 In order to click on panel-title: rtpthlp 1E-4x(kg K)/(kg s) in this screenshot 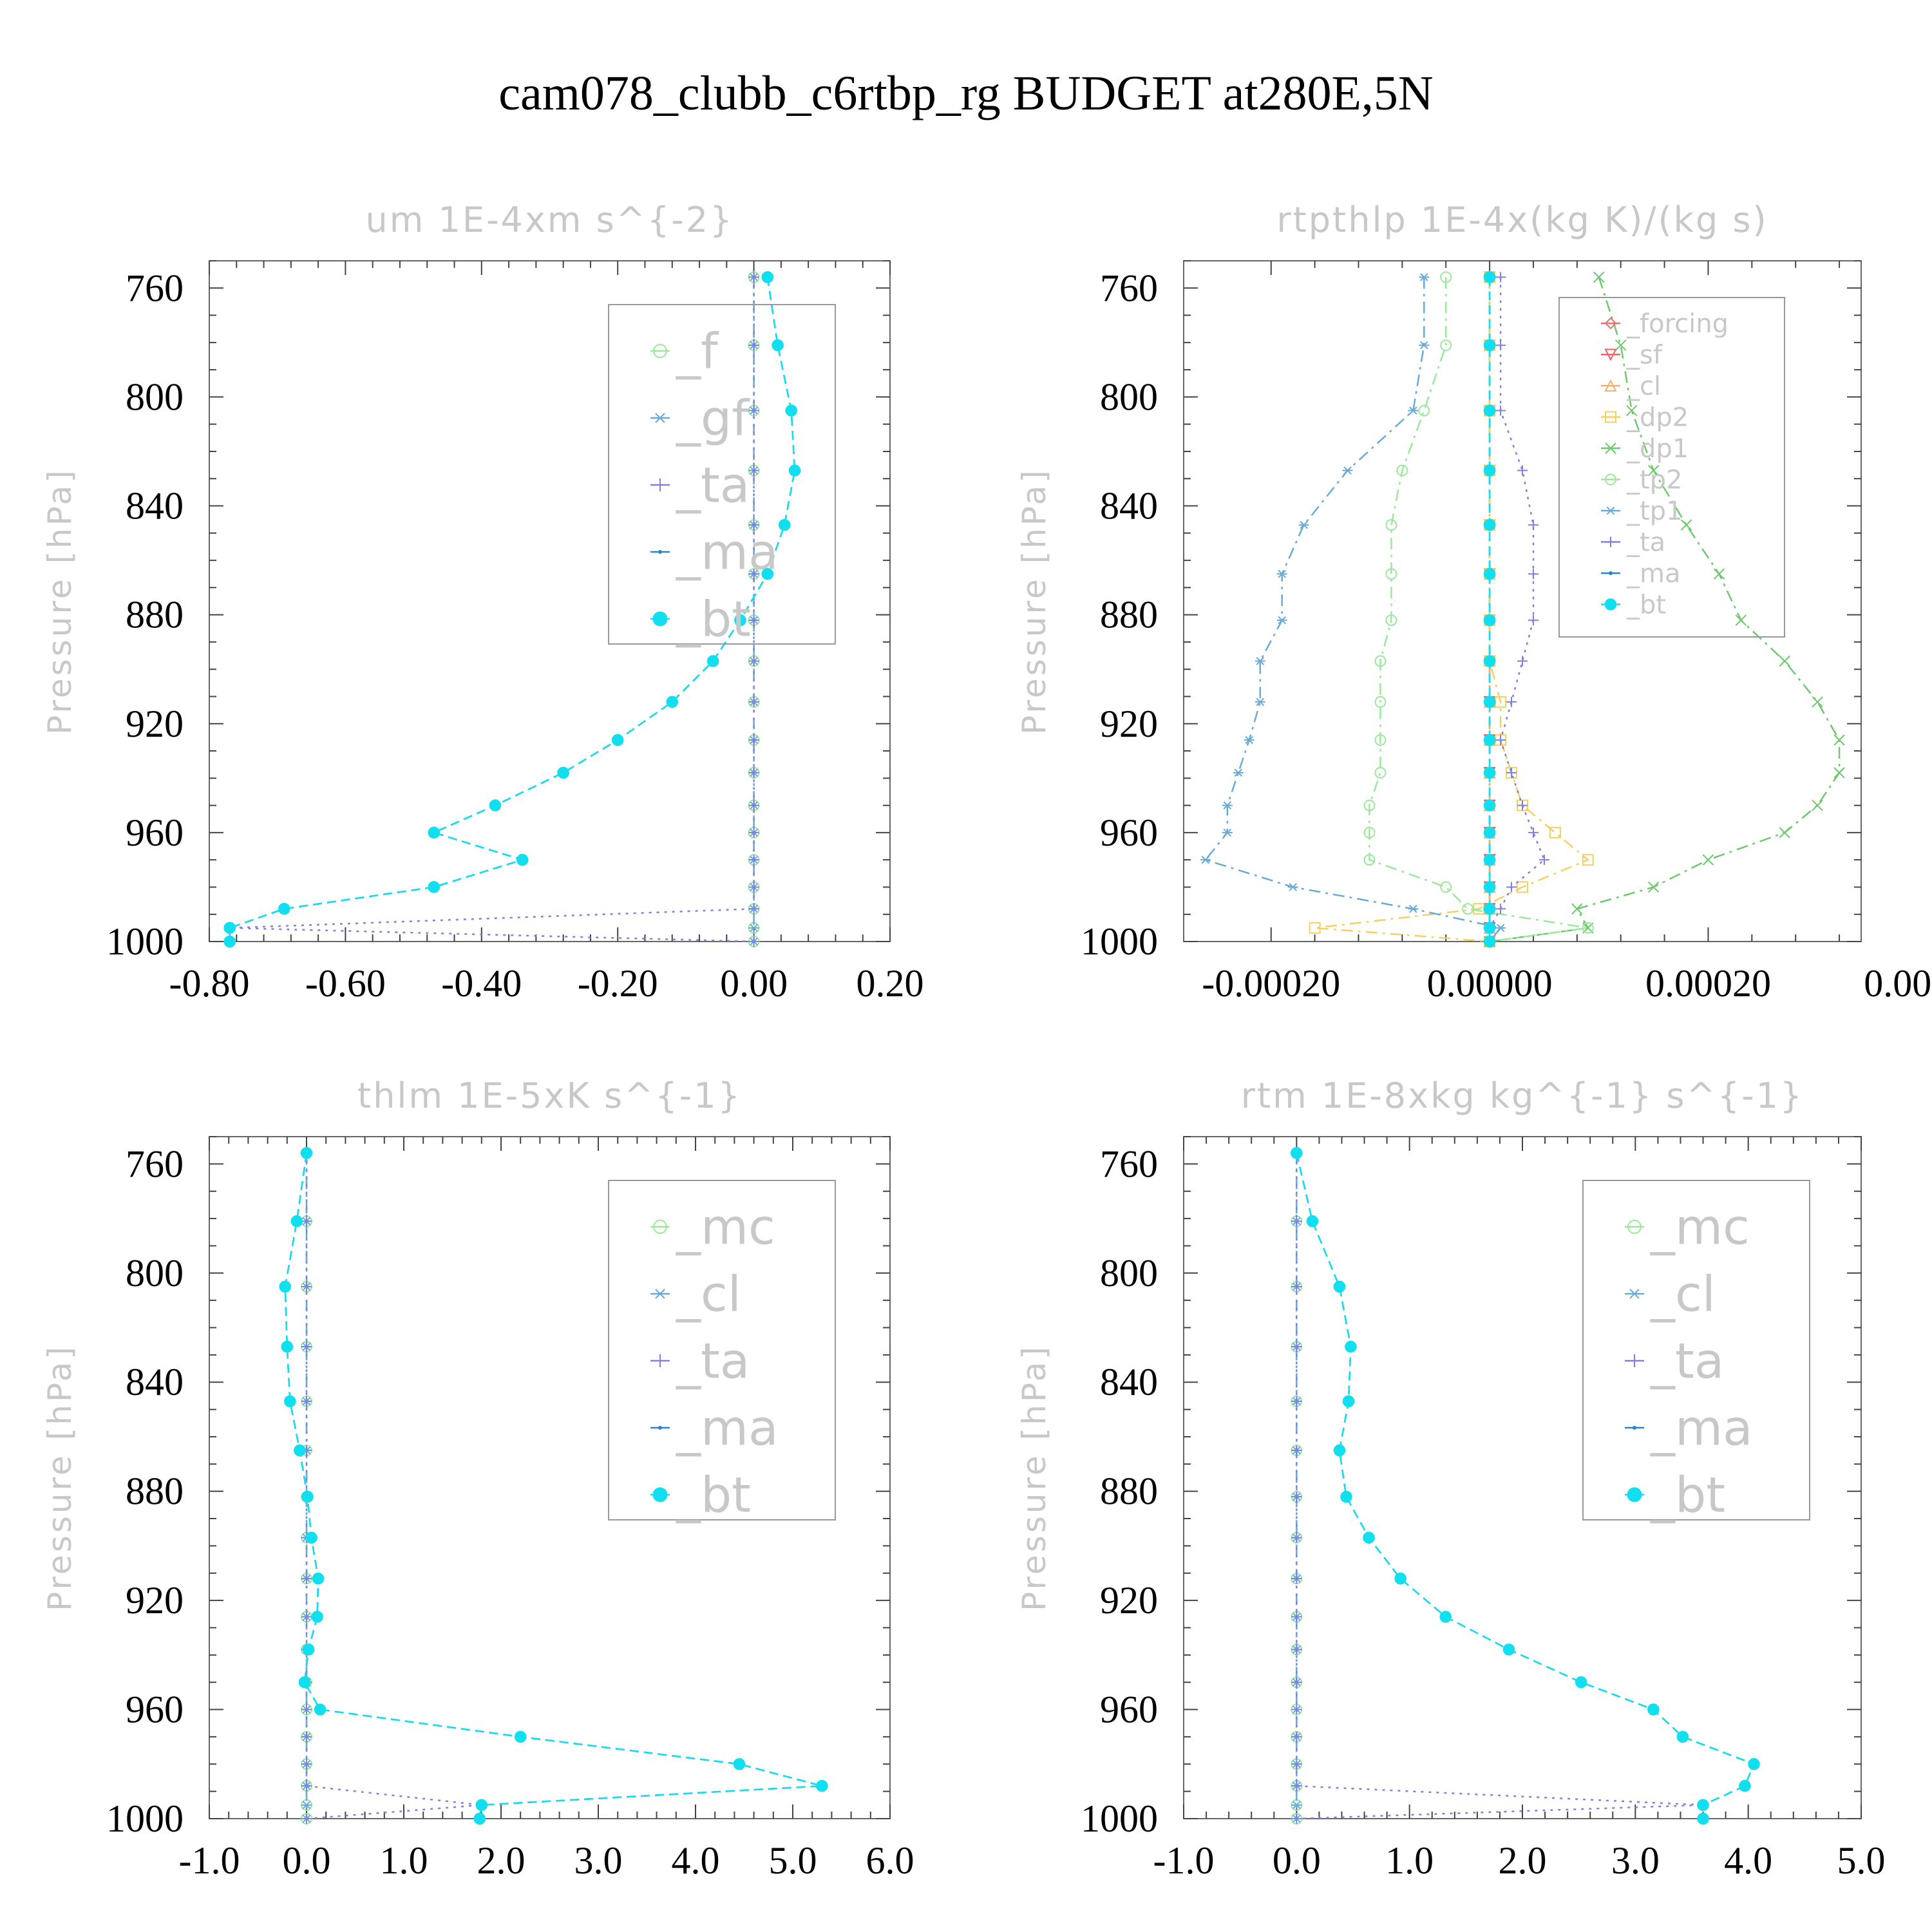, I will do `click(1522, 220)`.